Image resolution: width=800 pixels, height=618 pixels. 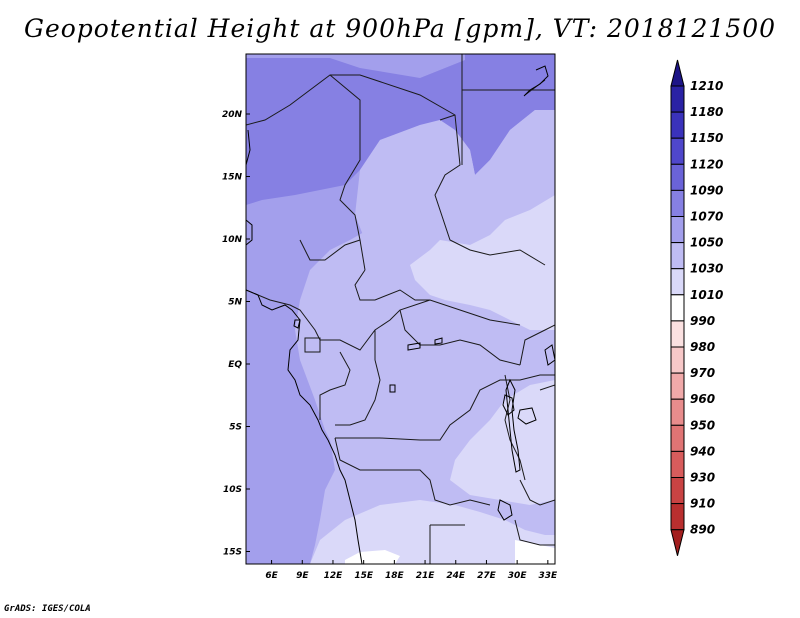 What do you see at coordinates (372, 557) in the screenshot?
I see `field-white-south` at bounding box center [372, 557].